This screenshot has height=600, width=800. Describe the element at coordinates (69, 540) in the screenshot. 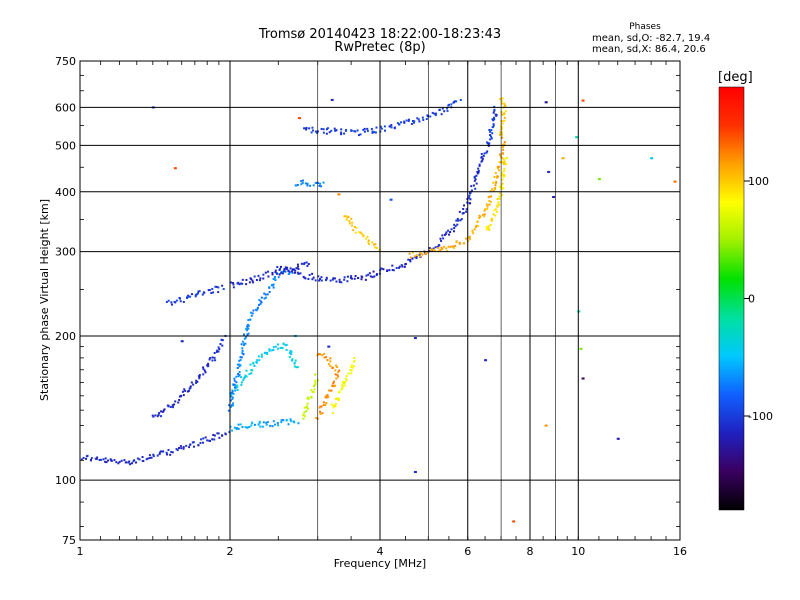

I see `y-tick-label: 75` at that location.